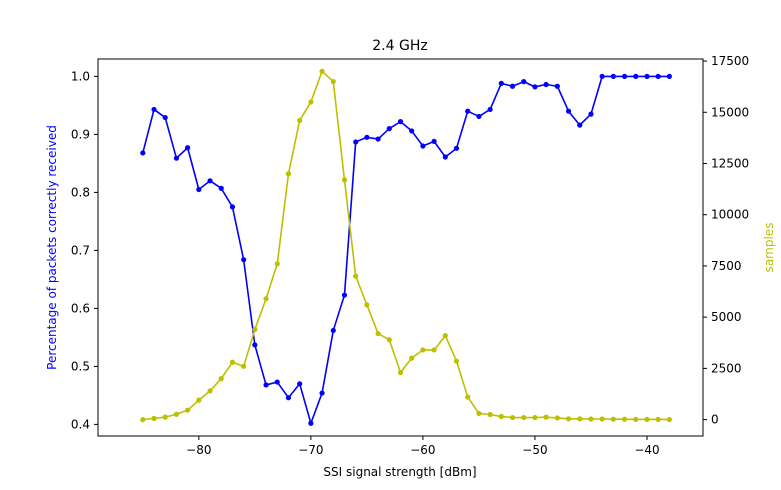 The width and height of the screenshot is (781, 490). I want to click on y-right-axis-ticks: 0 2500 5000 7500 10000 12500 15000 17500, so click(726, 240).